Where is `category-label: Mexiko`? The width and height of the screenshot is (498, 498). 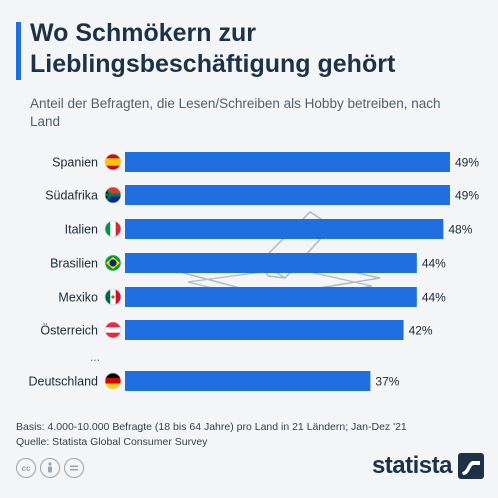
category-label: Mexiko is located at coordinates (78, 298).